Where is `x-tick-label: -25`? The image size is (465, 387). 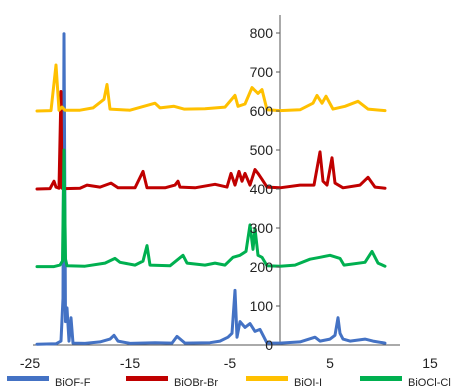
x-tick-label: -25 is located at coordinates (30, 363).